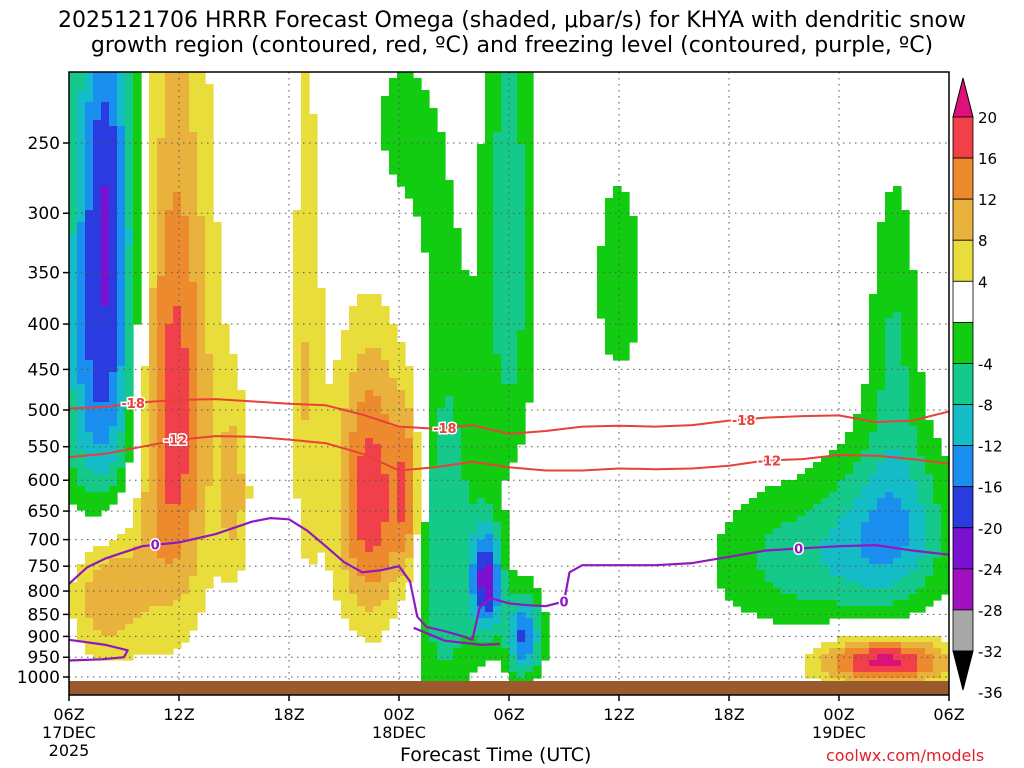  I want to click on y-tick-label: 450, so click(44, 370).